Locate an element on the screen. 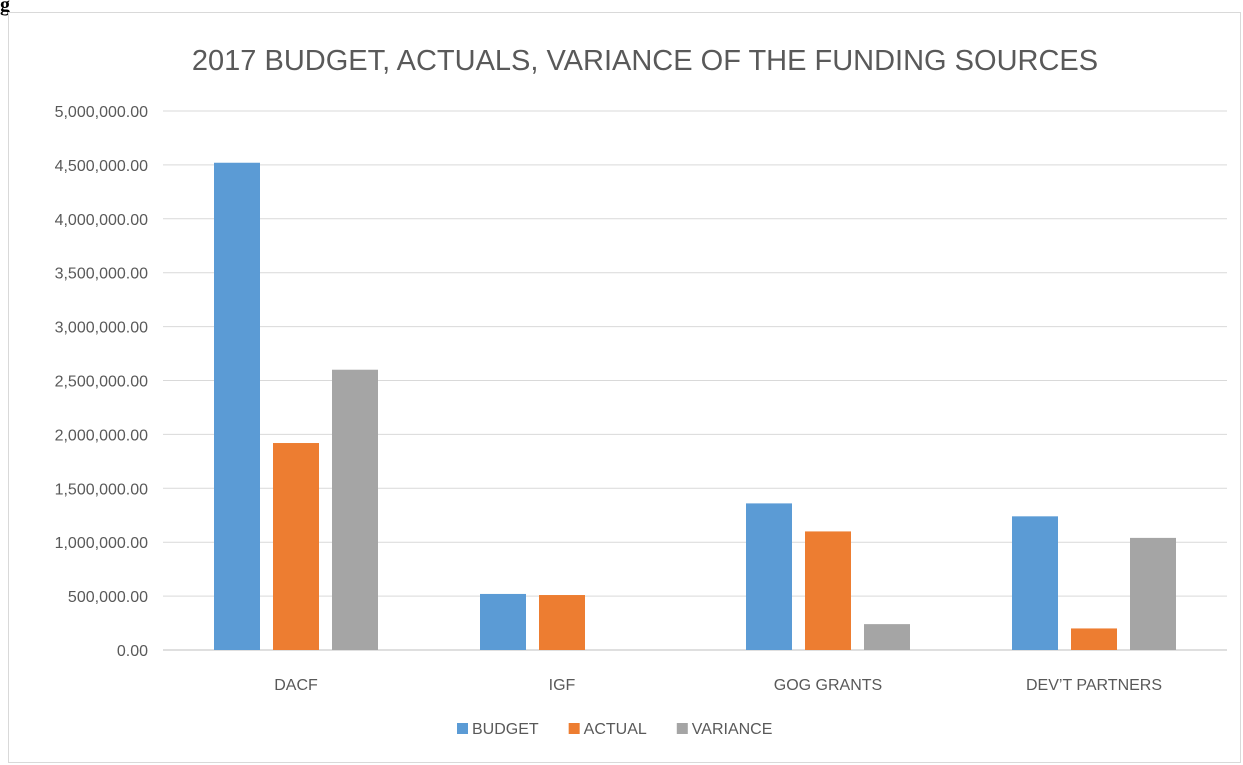 The image size is (1243, 765). legend: BUDGET ACTUAL VARIANCE is located at coordinates (614, 729).